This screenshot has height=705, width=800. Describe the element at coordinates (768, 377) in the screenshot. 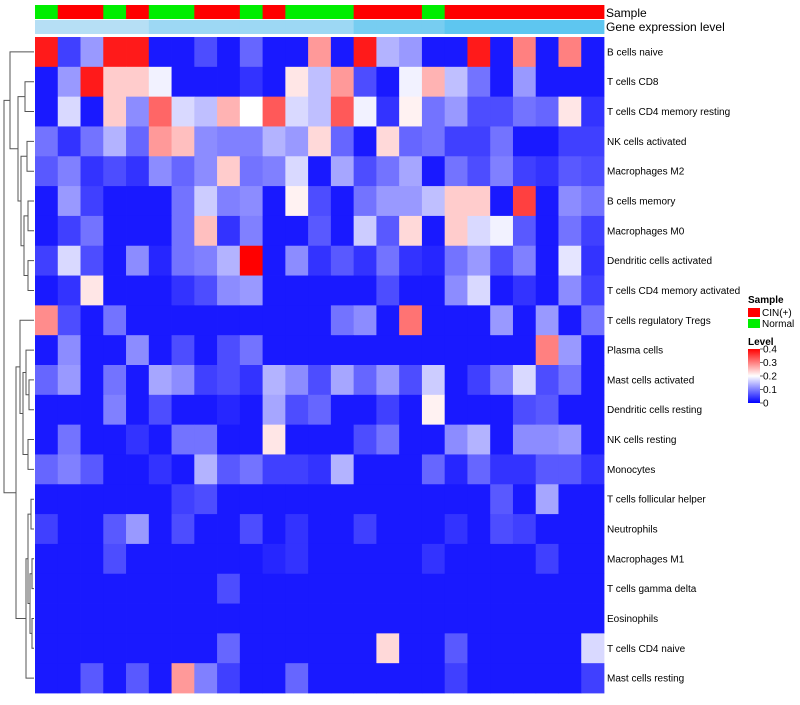

I see `level-colorbar-ticks: 0.4 0.3 0.2 0.1 0` at that location.